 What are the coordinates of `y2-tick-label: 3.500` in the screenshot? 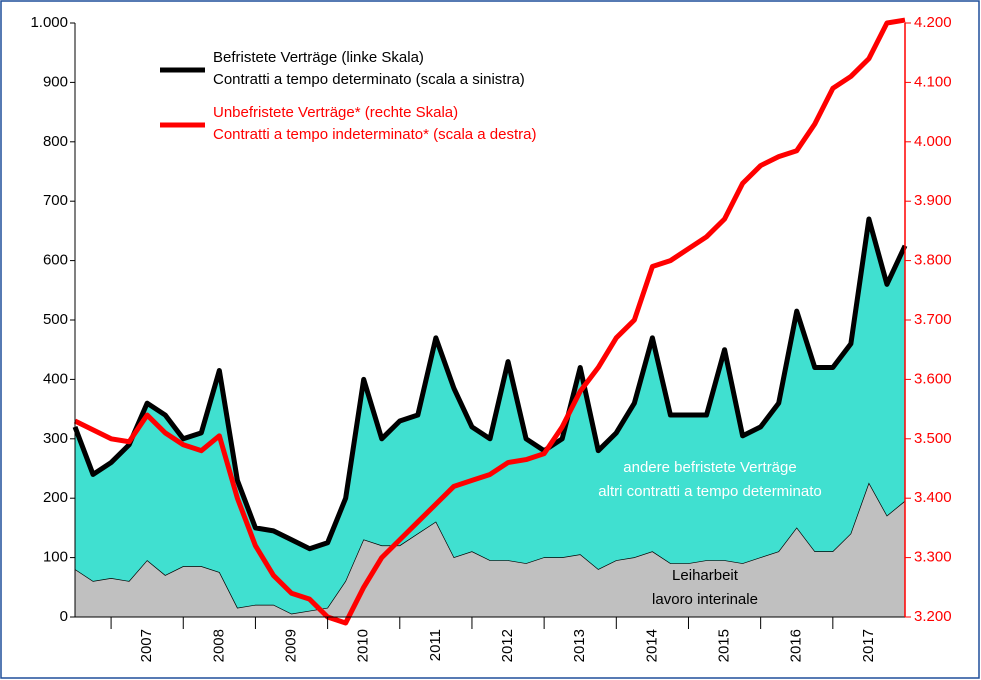 It's located at (933, 438).